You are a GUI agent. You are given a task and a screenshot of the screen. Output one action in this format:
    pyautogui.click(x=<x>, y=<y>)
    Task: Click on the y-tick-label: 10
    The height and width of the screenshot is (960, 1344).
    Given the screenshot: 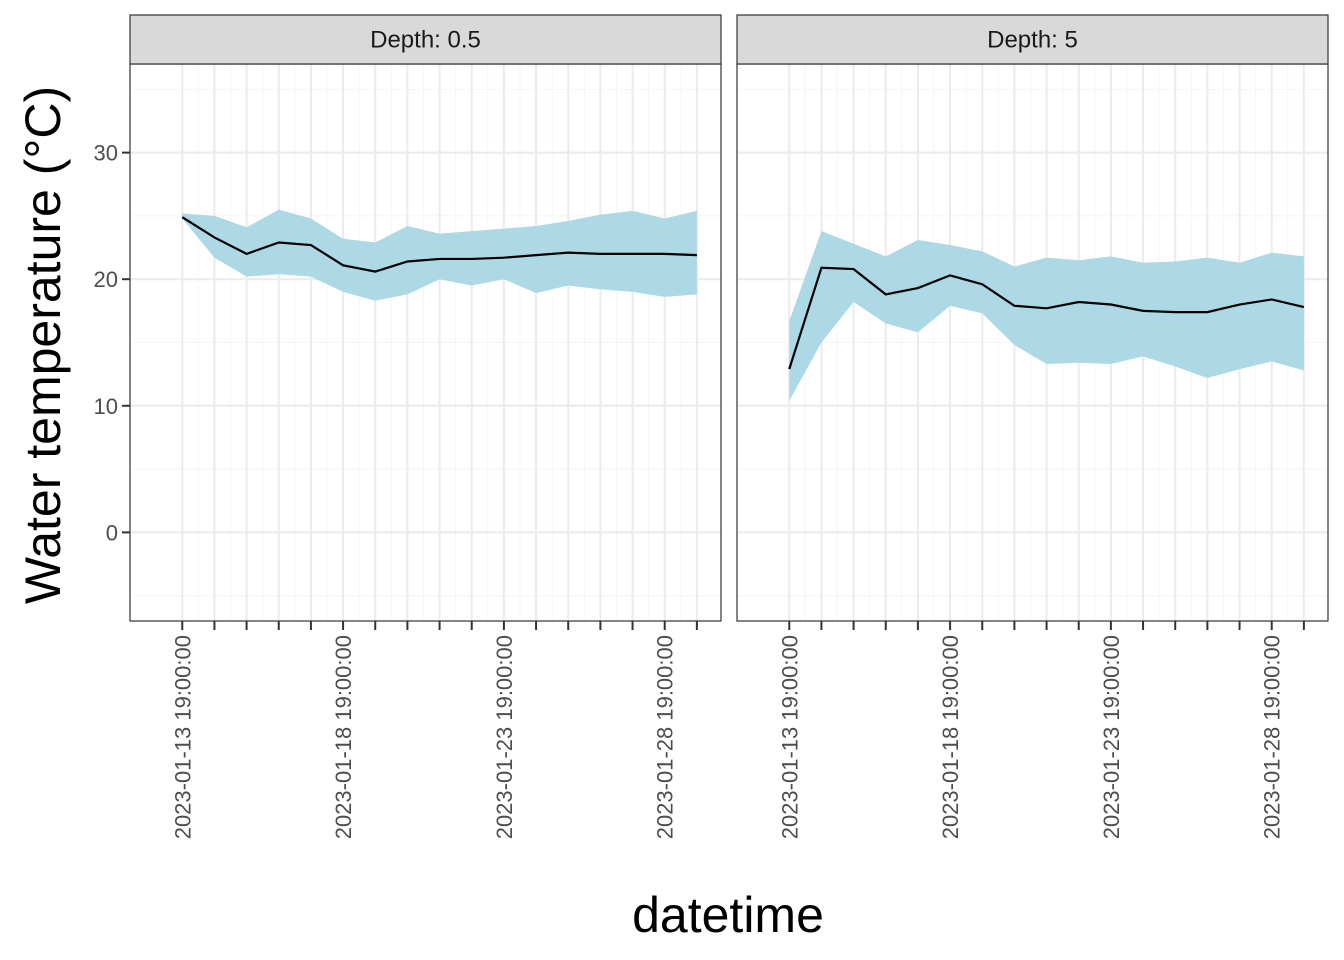 What is the action you would take?
    pyautogui.click(x=106, y=406)
    